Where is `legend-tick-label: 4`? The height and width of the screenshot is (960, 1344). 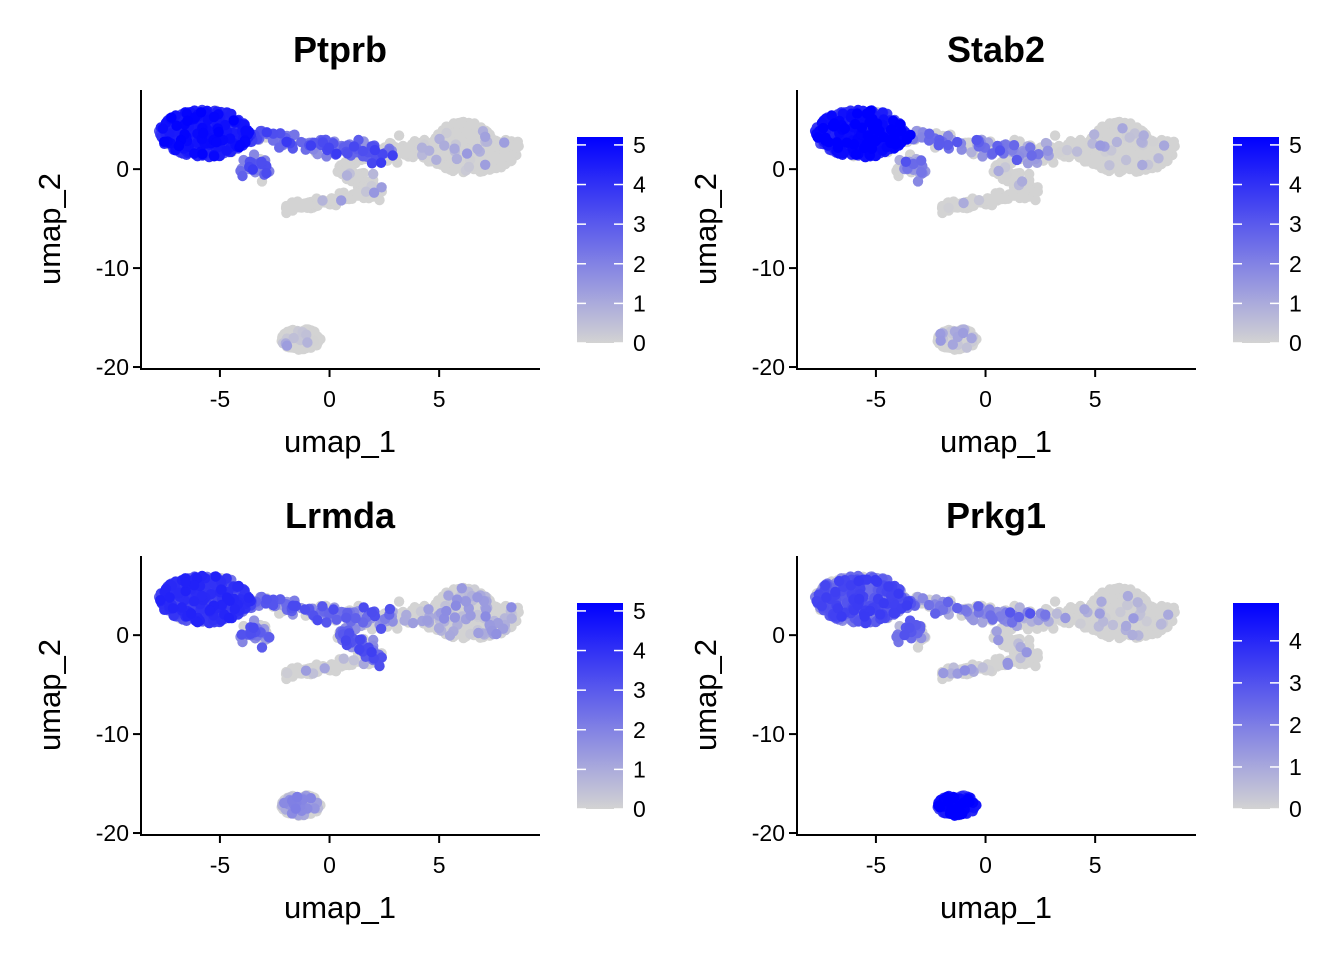
legend-tick-label: 4 is located at coordinates (639, 651).